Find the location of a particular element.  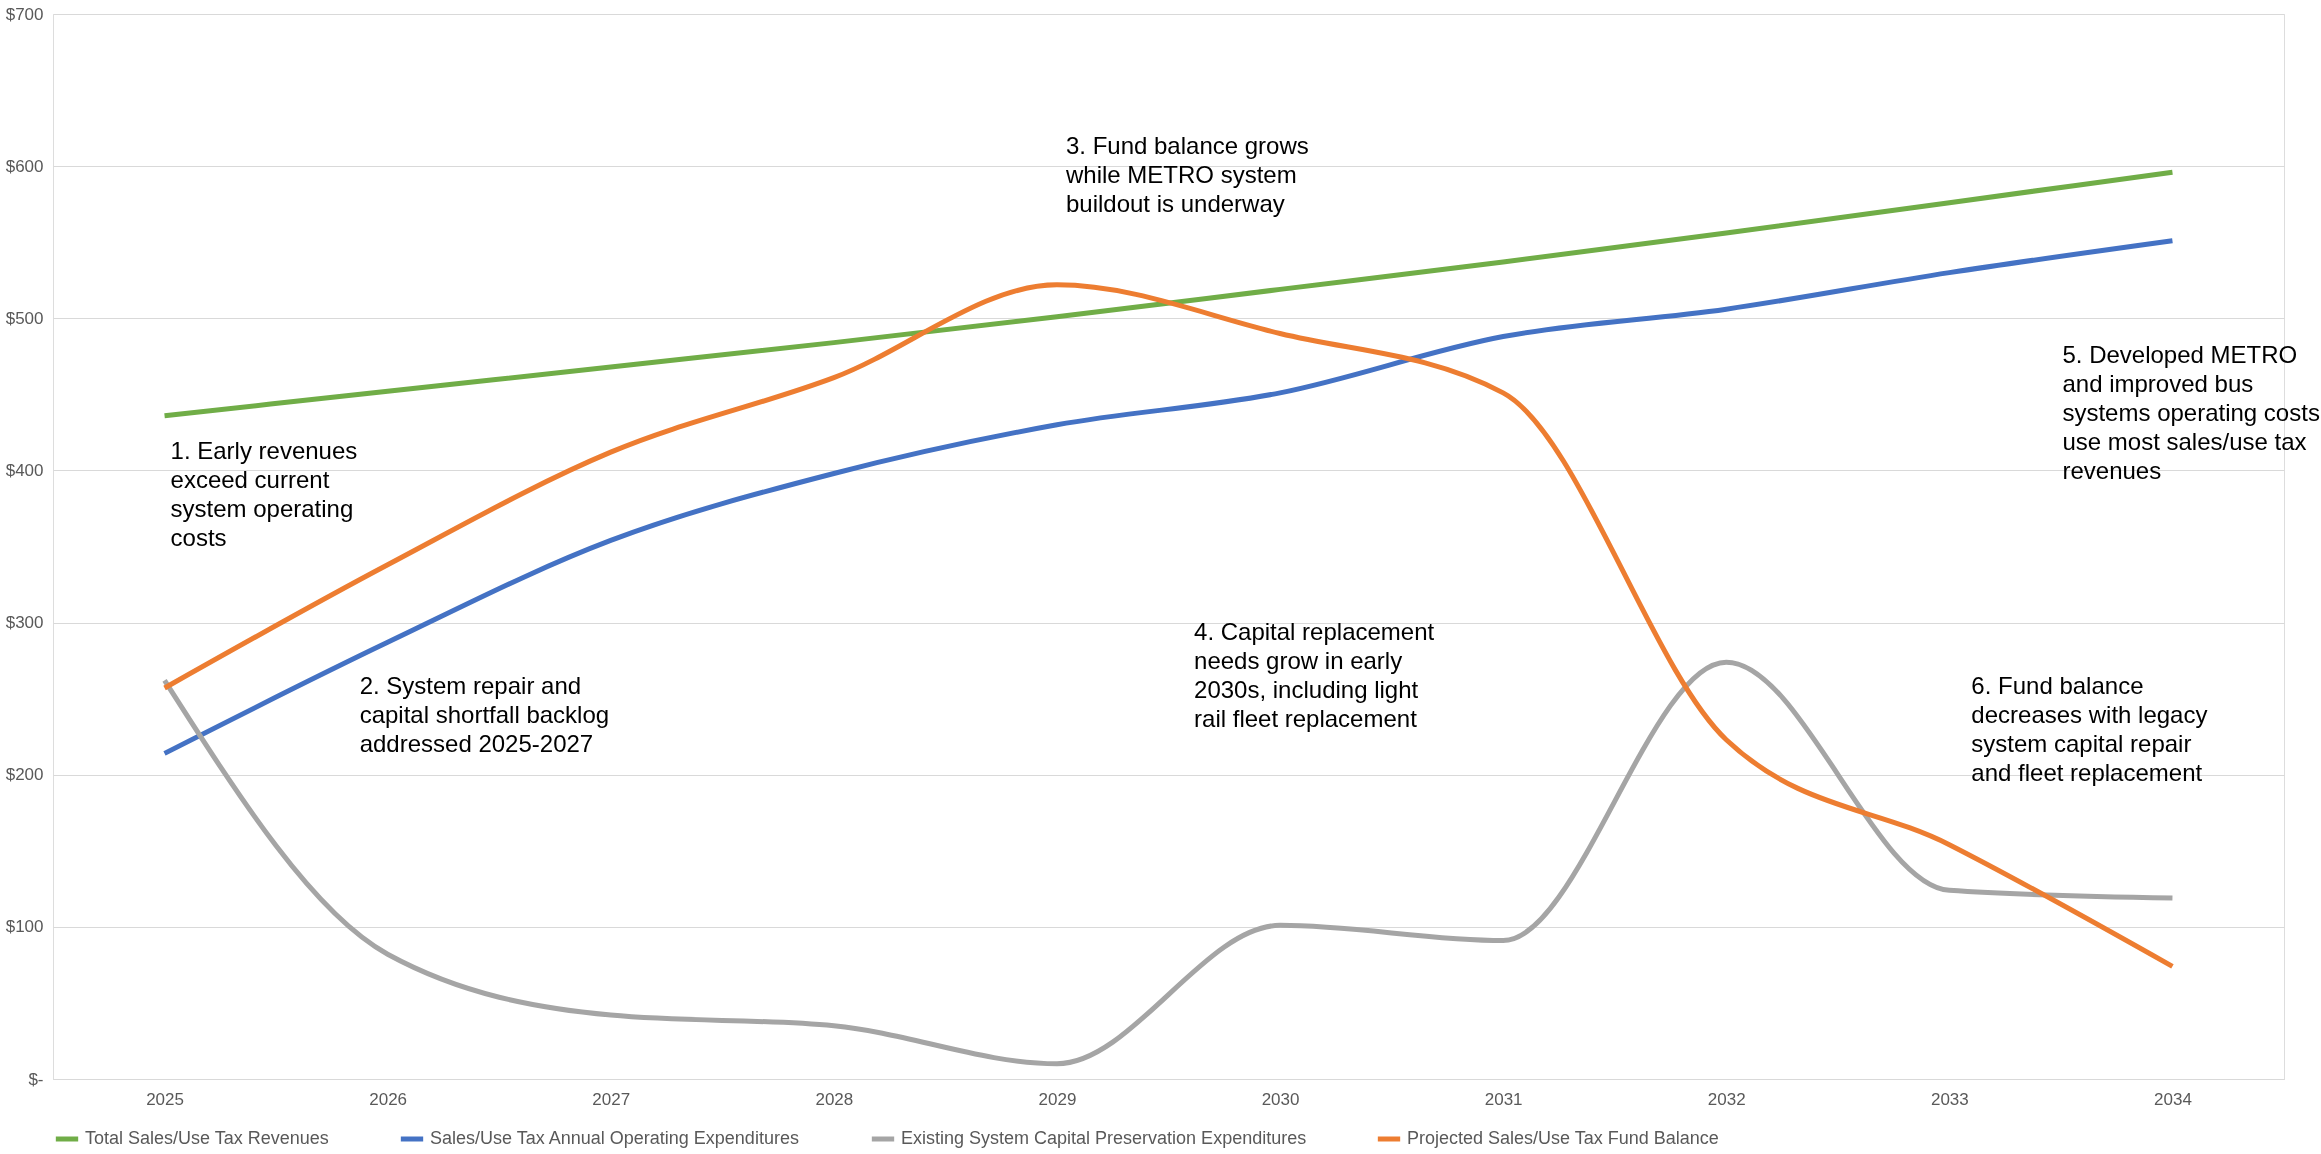

x-tick-label: 2033 is located at coordinates (1949, 1099).